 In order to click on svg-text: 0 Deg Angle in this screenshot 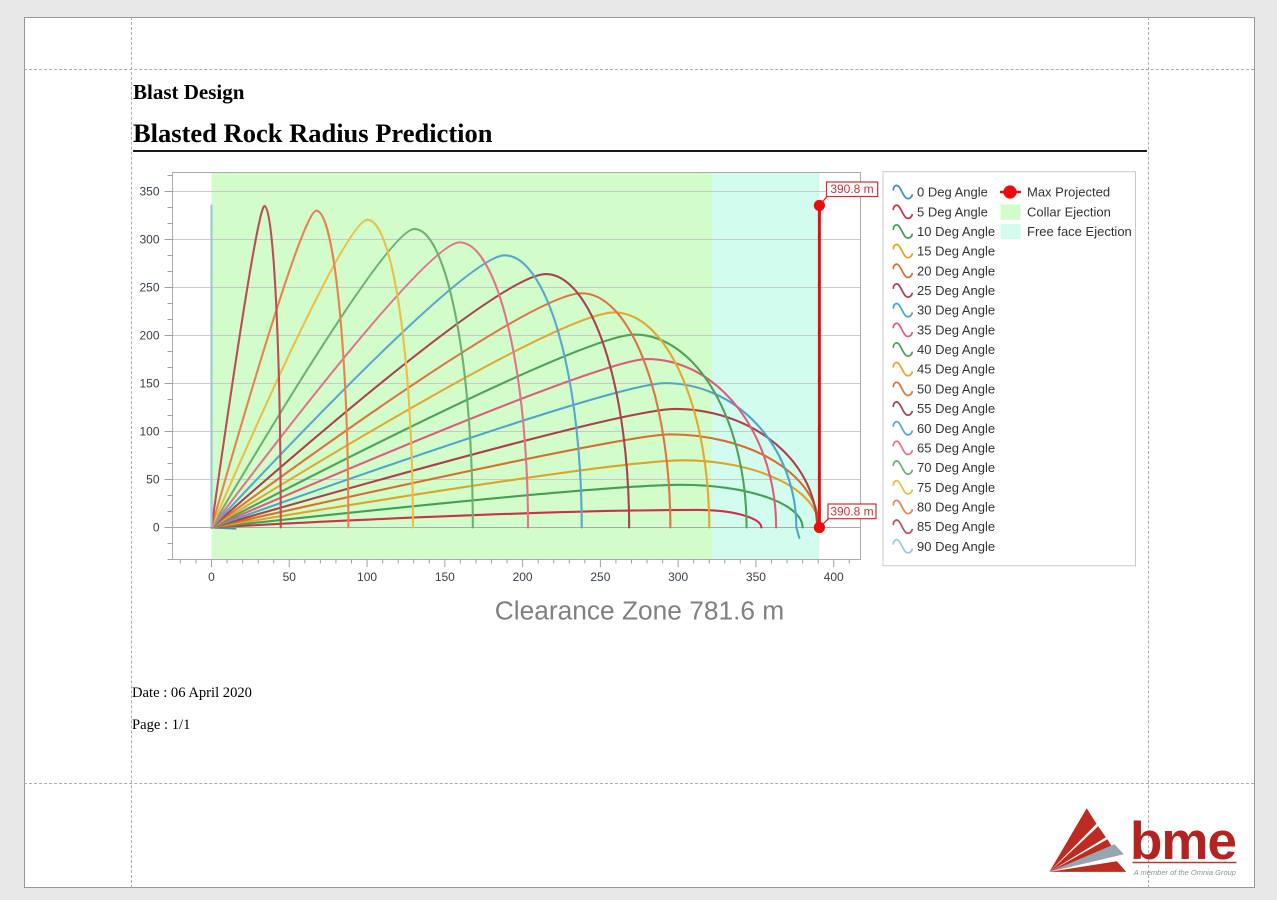, I will do `click(952, 192)`.